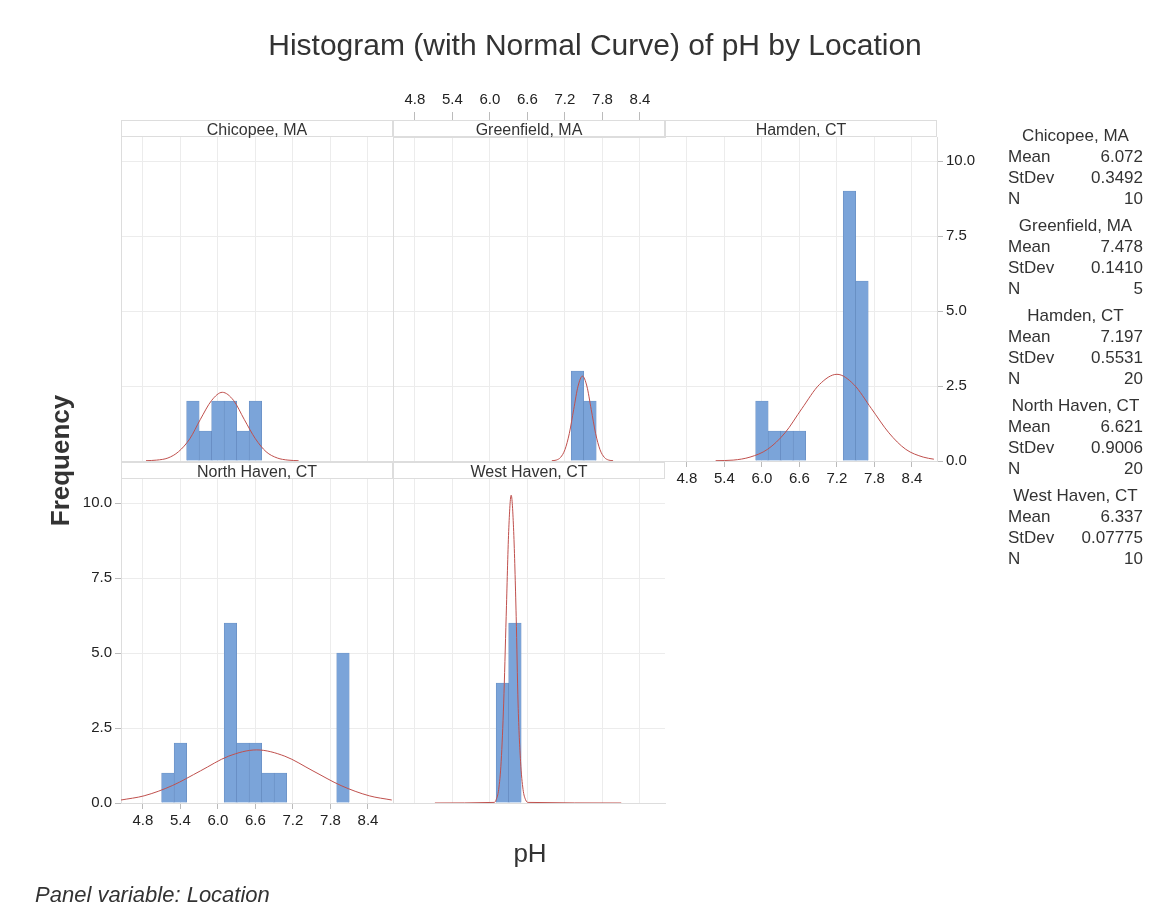 The height and width of the screenshot is (920, 1171). I want to click on text: StDev 0.1410, so click(1075, 267).